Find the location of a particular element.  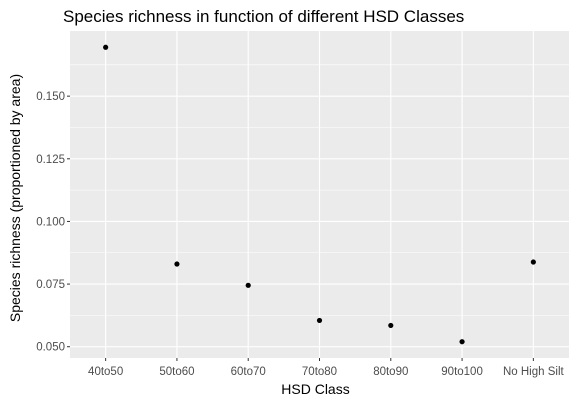

y-tick-labels: 0.050 0.075 0.100 0.125 0.150 is located at coordinates (50, 222).